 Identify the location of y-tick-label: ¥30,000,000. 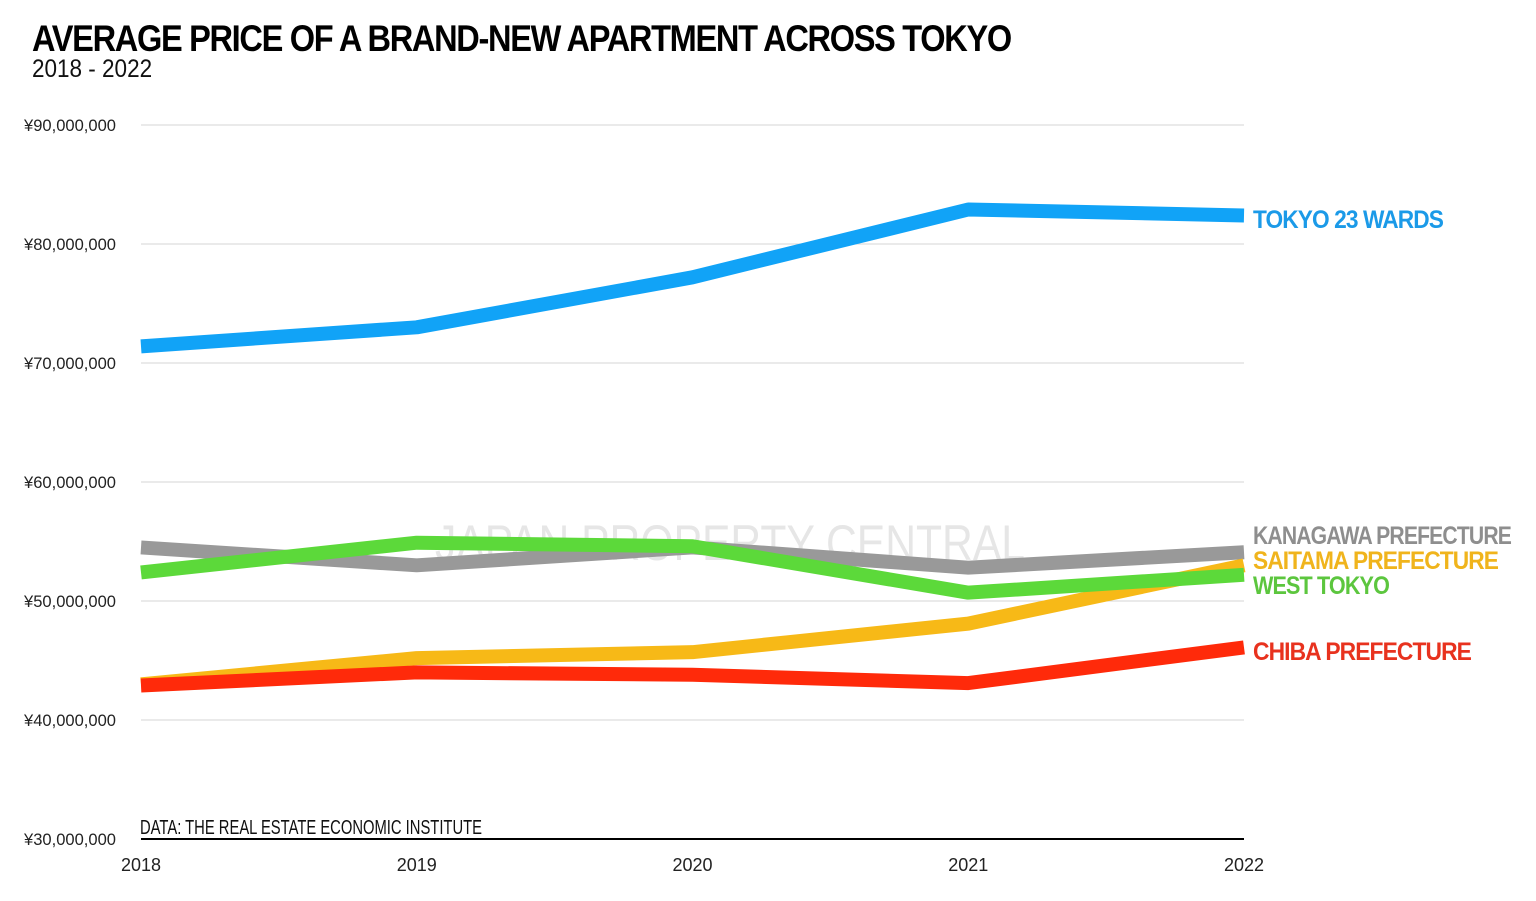
(69, 839).